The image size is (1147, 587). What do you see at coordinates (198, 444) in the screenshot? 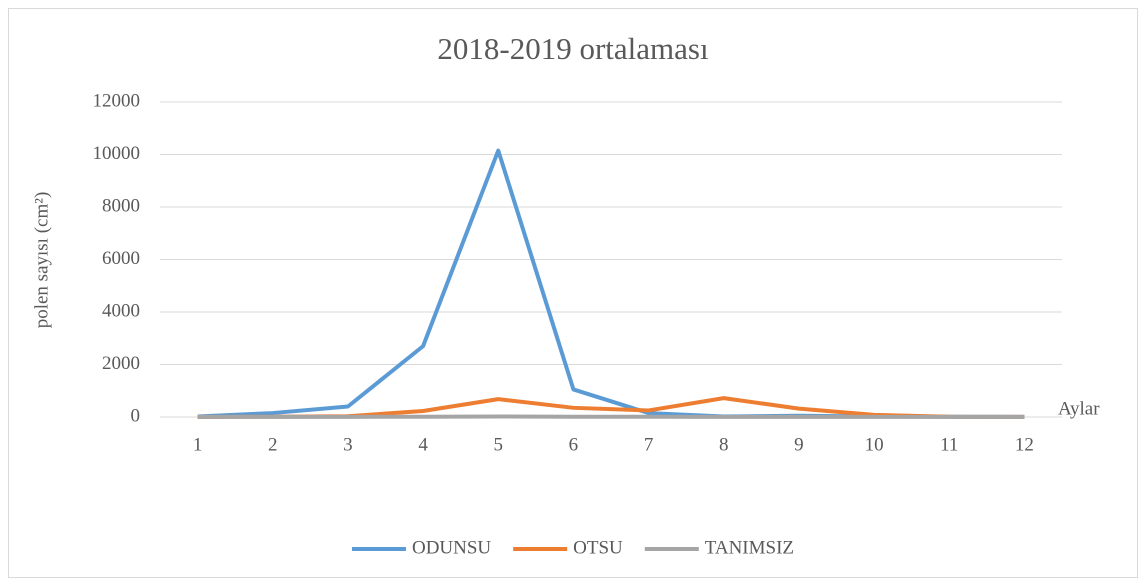
I see `x-tick-label: 1` at bounding box center [198, 444].